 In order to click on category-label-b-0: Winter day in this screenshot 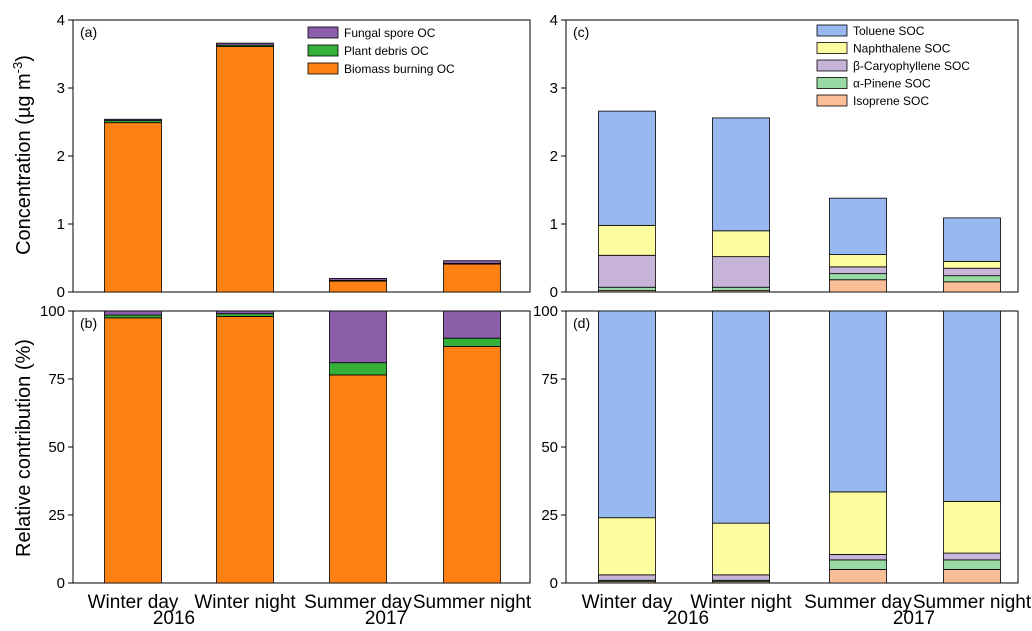, I will do `click(133, 602)`.